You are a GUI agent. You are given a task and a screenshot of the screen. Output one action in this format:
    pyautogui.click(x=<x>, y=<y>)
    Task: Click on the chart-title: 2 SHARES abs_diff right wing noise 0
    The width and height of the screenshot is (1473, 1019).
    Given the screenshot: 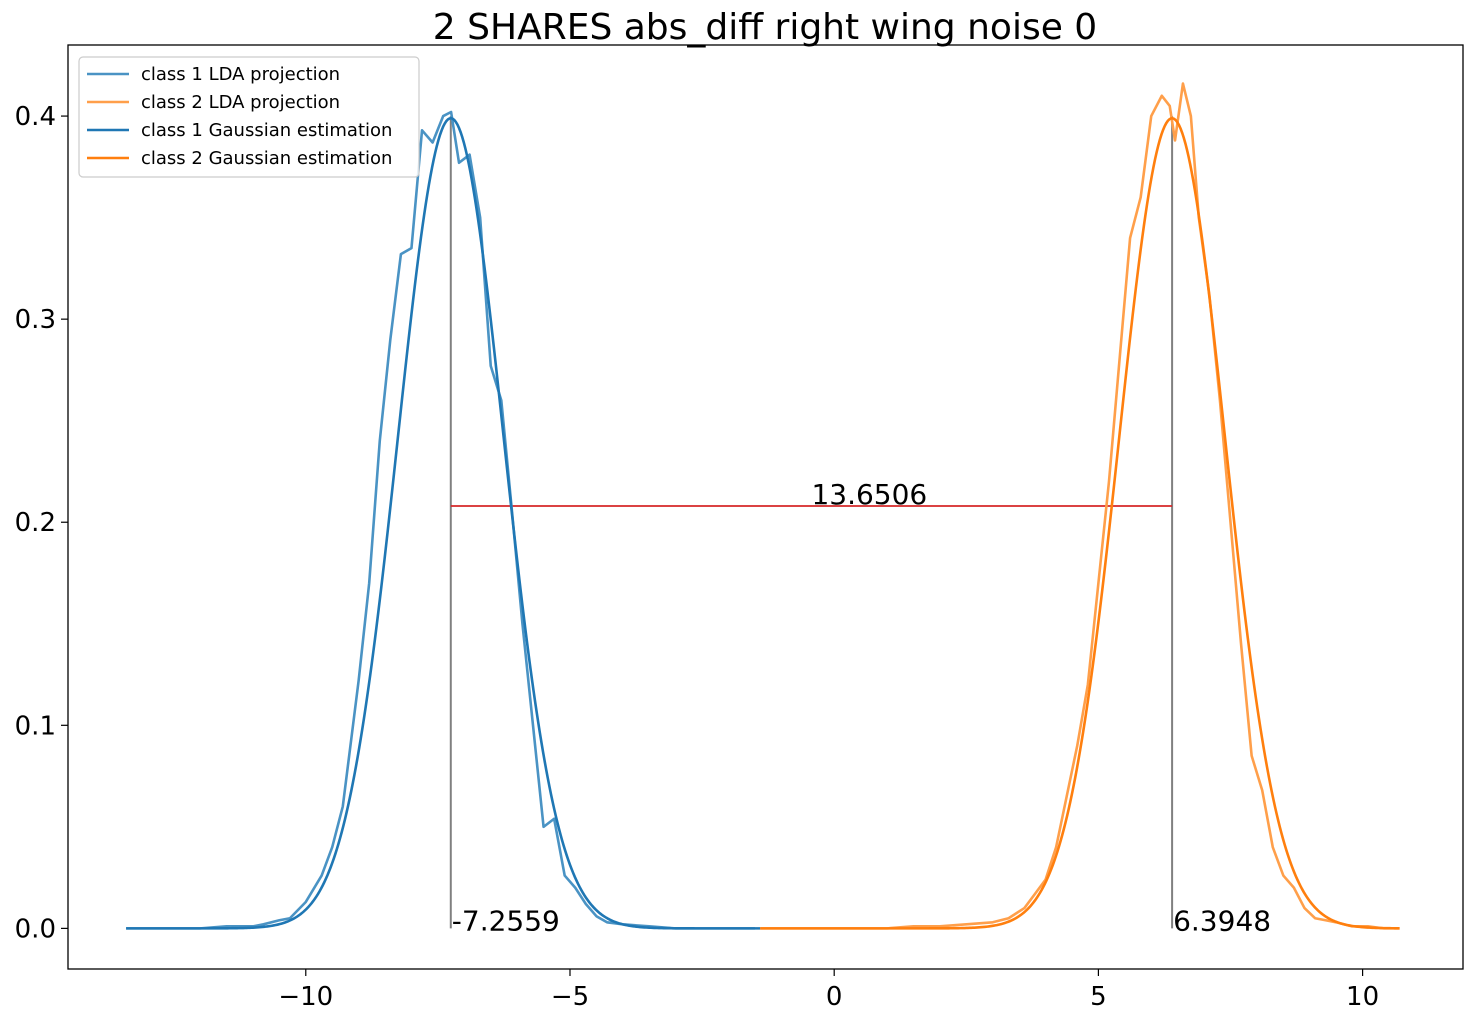 What is the action you would take?
    pyautogui.click(x=765, y=27)
    